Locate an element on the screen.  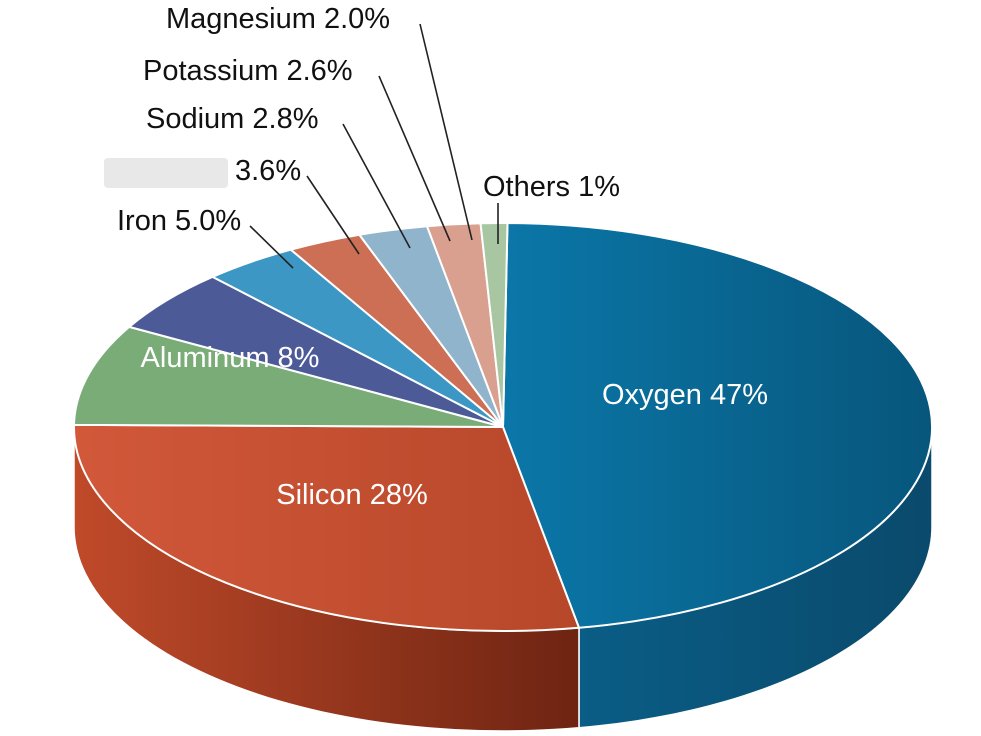
label-segment-4: 3.6% is located at coordinates (268, 171).